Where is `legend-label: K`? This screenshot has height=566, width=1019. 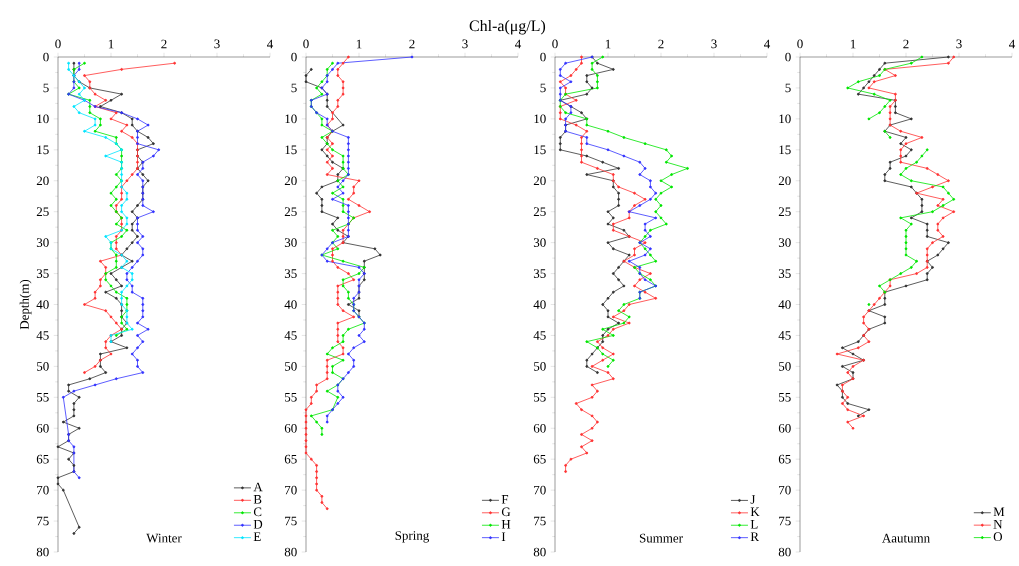 legend-label: K is located at coordinates (755, 512).